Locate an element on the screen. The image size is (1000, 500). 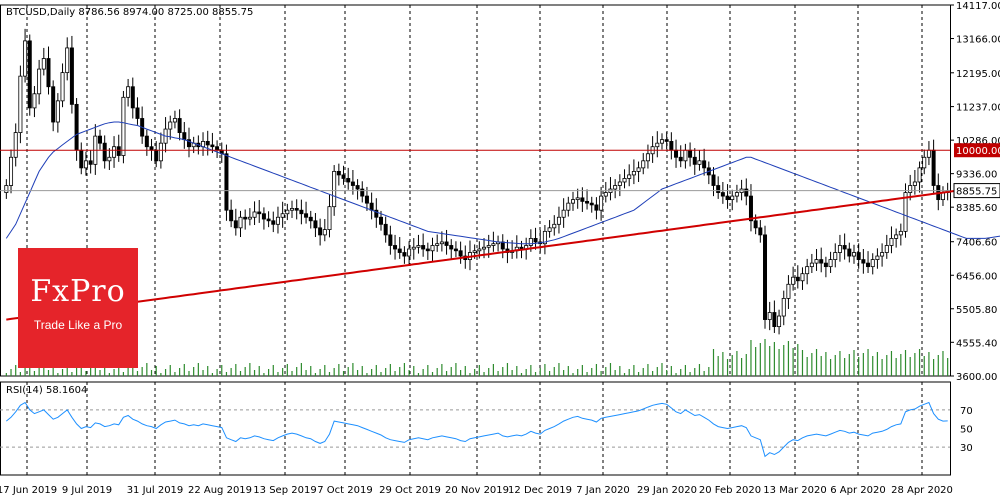
x-tick-label: 7 Jan 2020 is located at coordinates (603, 490).